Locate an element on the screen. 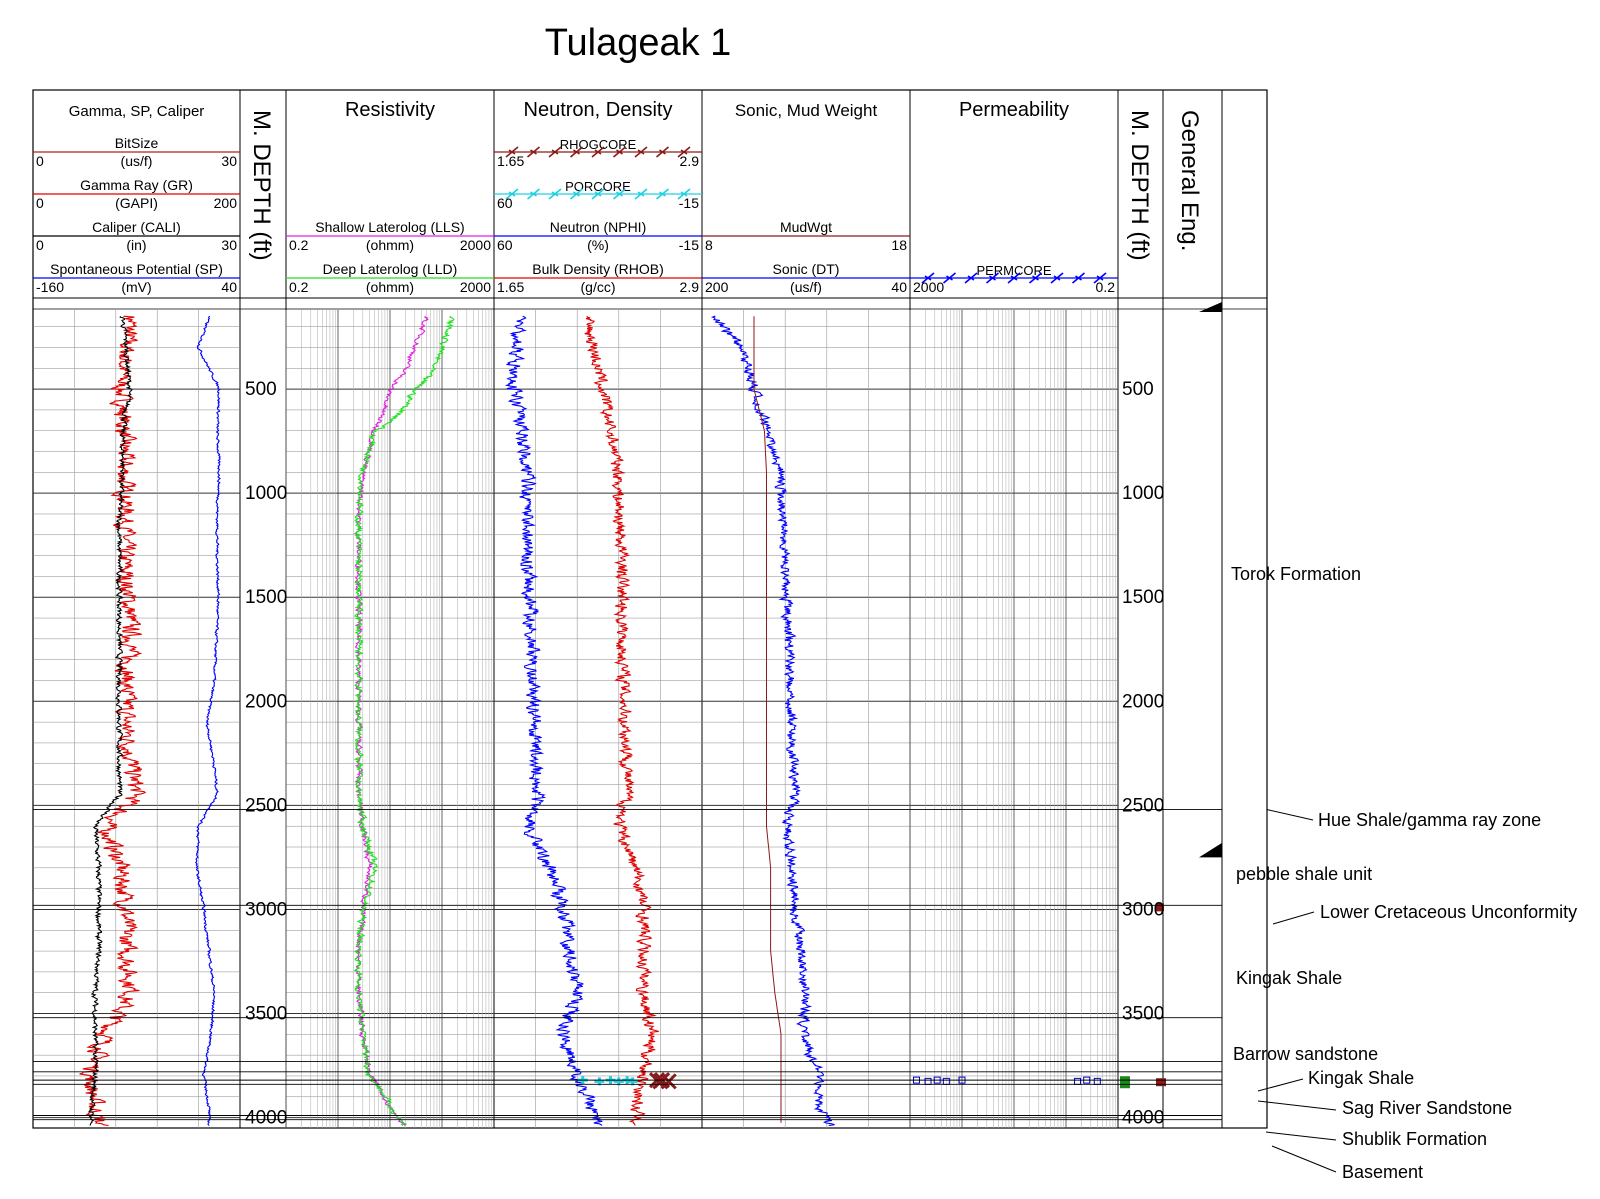  curve-name: Gamma Ray (GR) is located at coordinates (136, 185).